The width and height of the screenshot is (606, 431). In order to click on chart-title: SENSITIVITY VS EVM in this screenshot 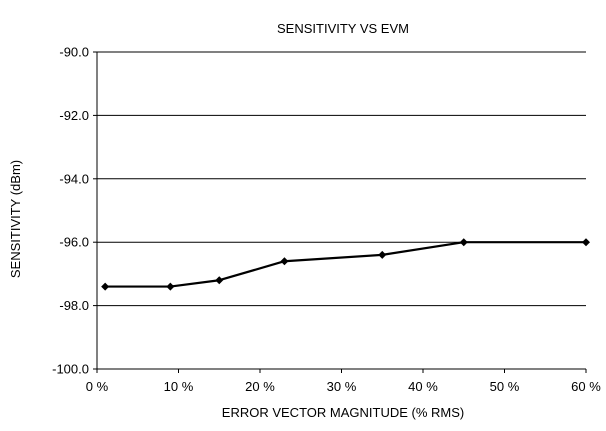, I will do `click(343, 28)`.